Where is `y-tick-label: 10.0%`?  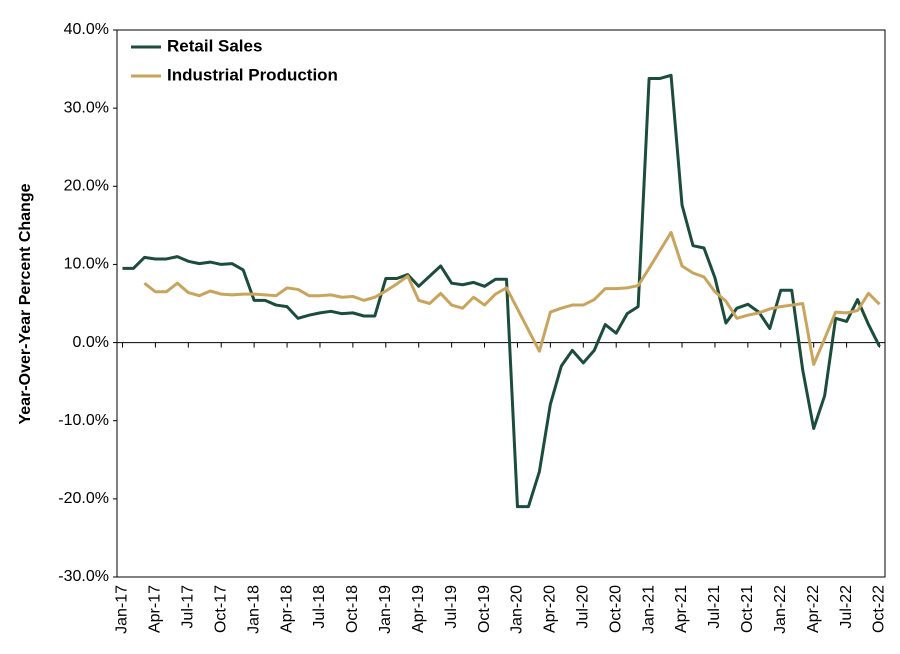 y-tick-label: 10.0% is located at coordinates (86, 264).